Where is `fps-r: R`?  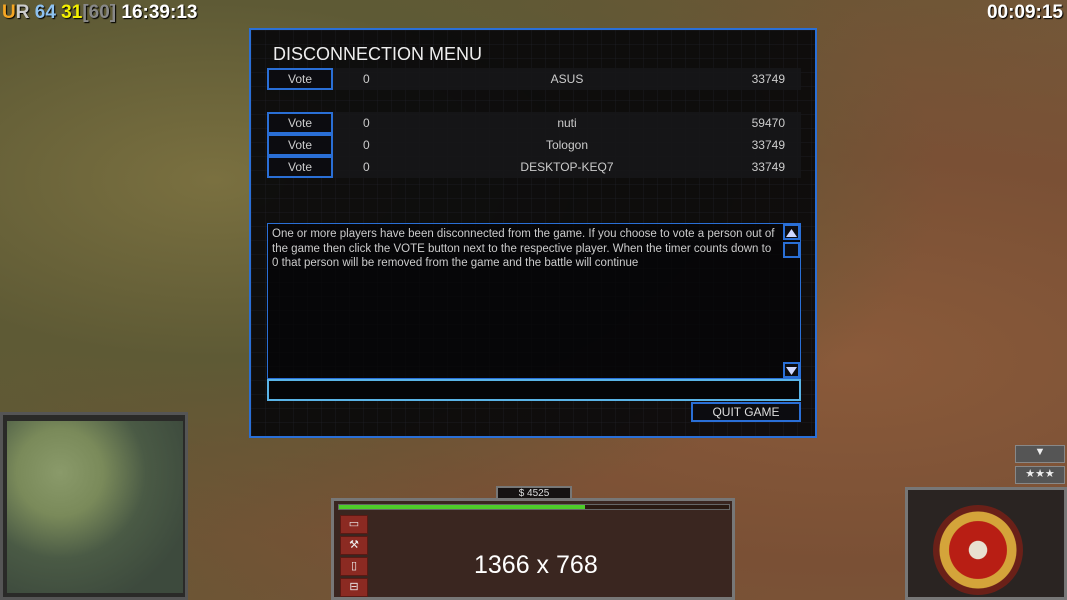 fps-r: R is located at coordinates (22, 12).